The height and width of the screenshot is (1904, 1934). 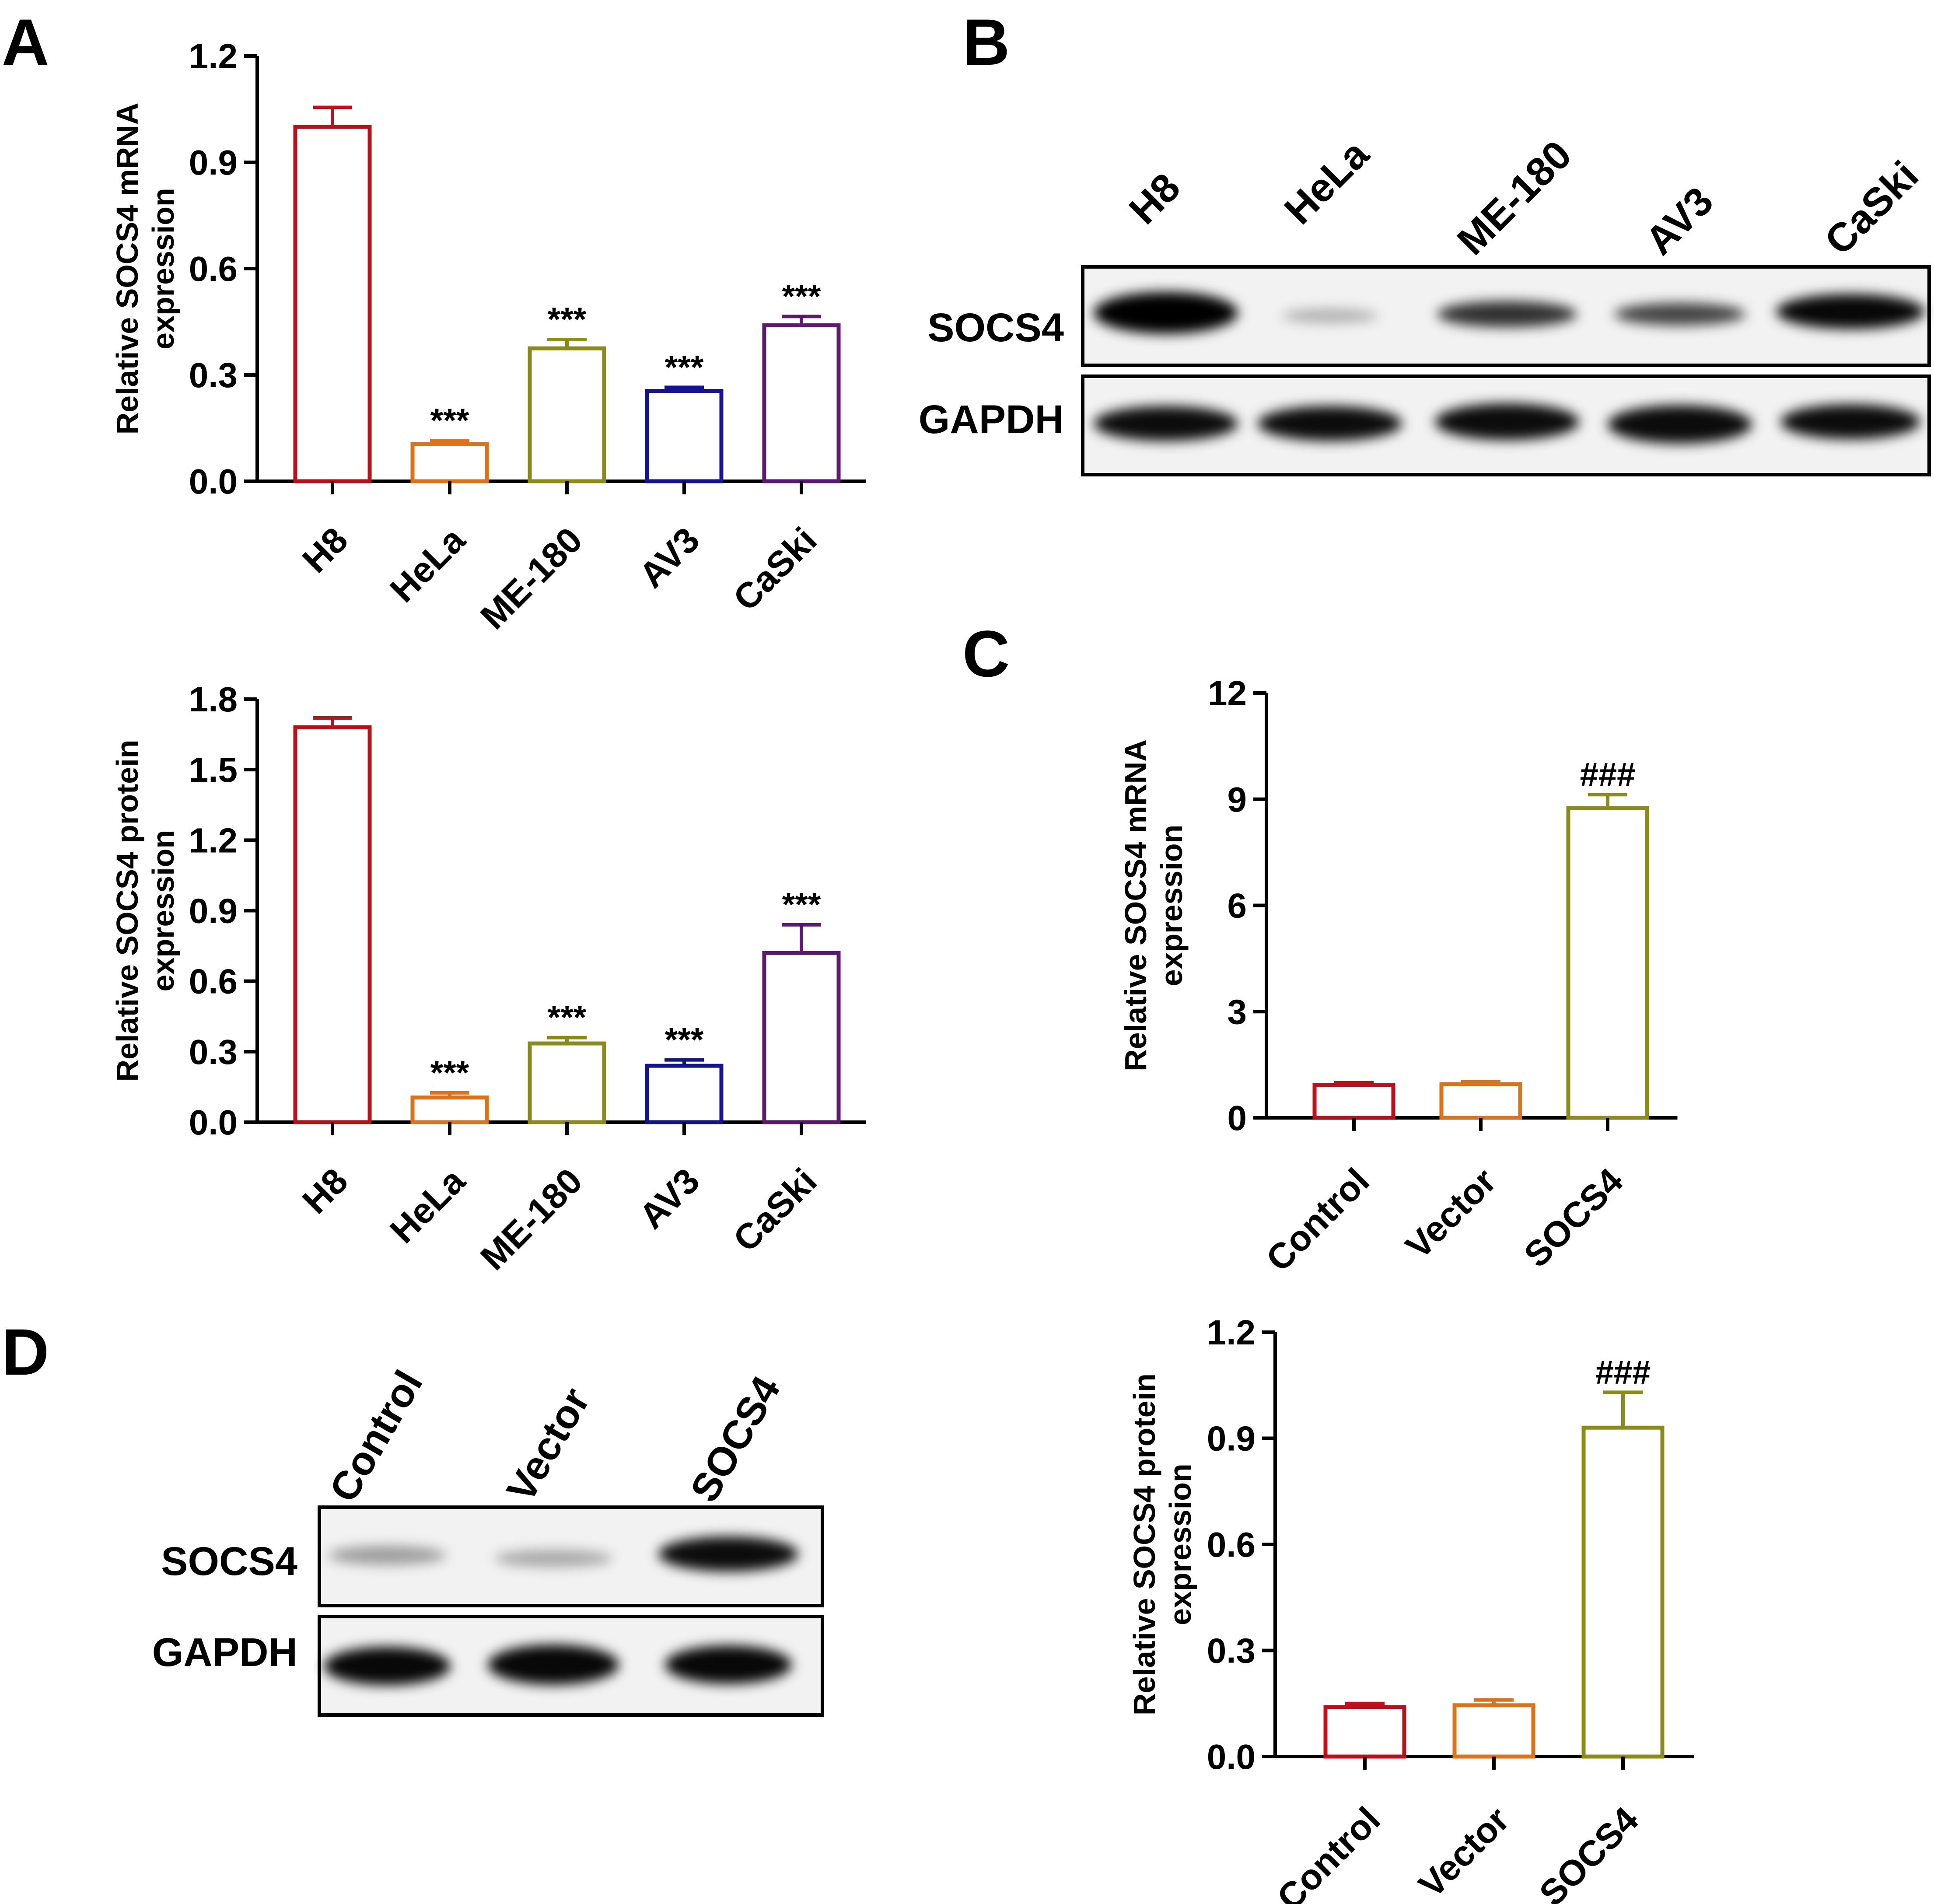 What do you see at coordinates (229, 1561) in the screenshot?
I see `blot-row-label-socs4: SOCS4` at bounding box center [229, 1561].